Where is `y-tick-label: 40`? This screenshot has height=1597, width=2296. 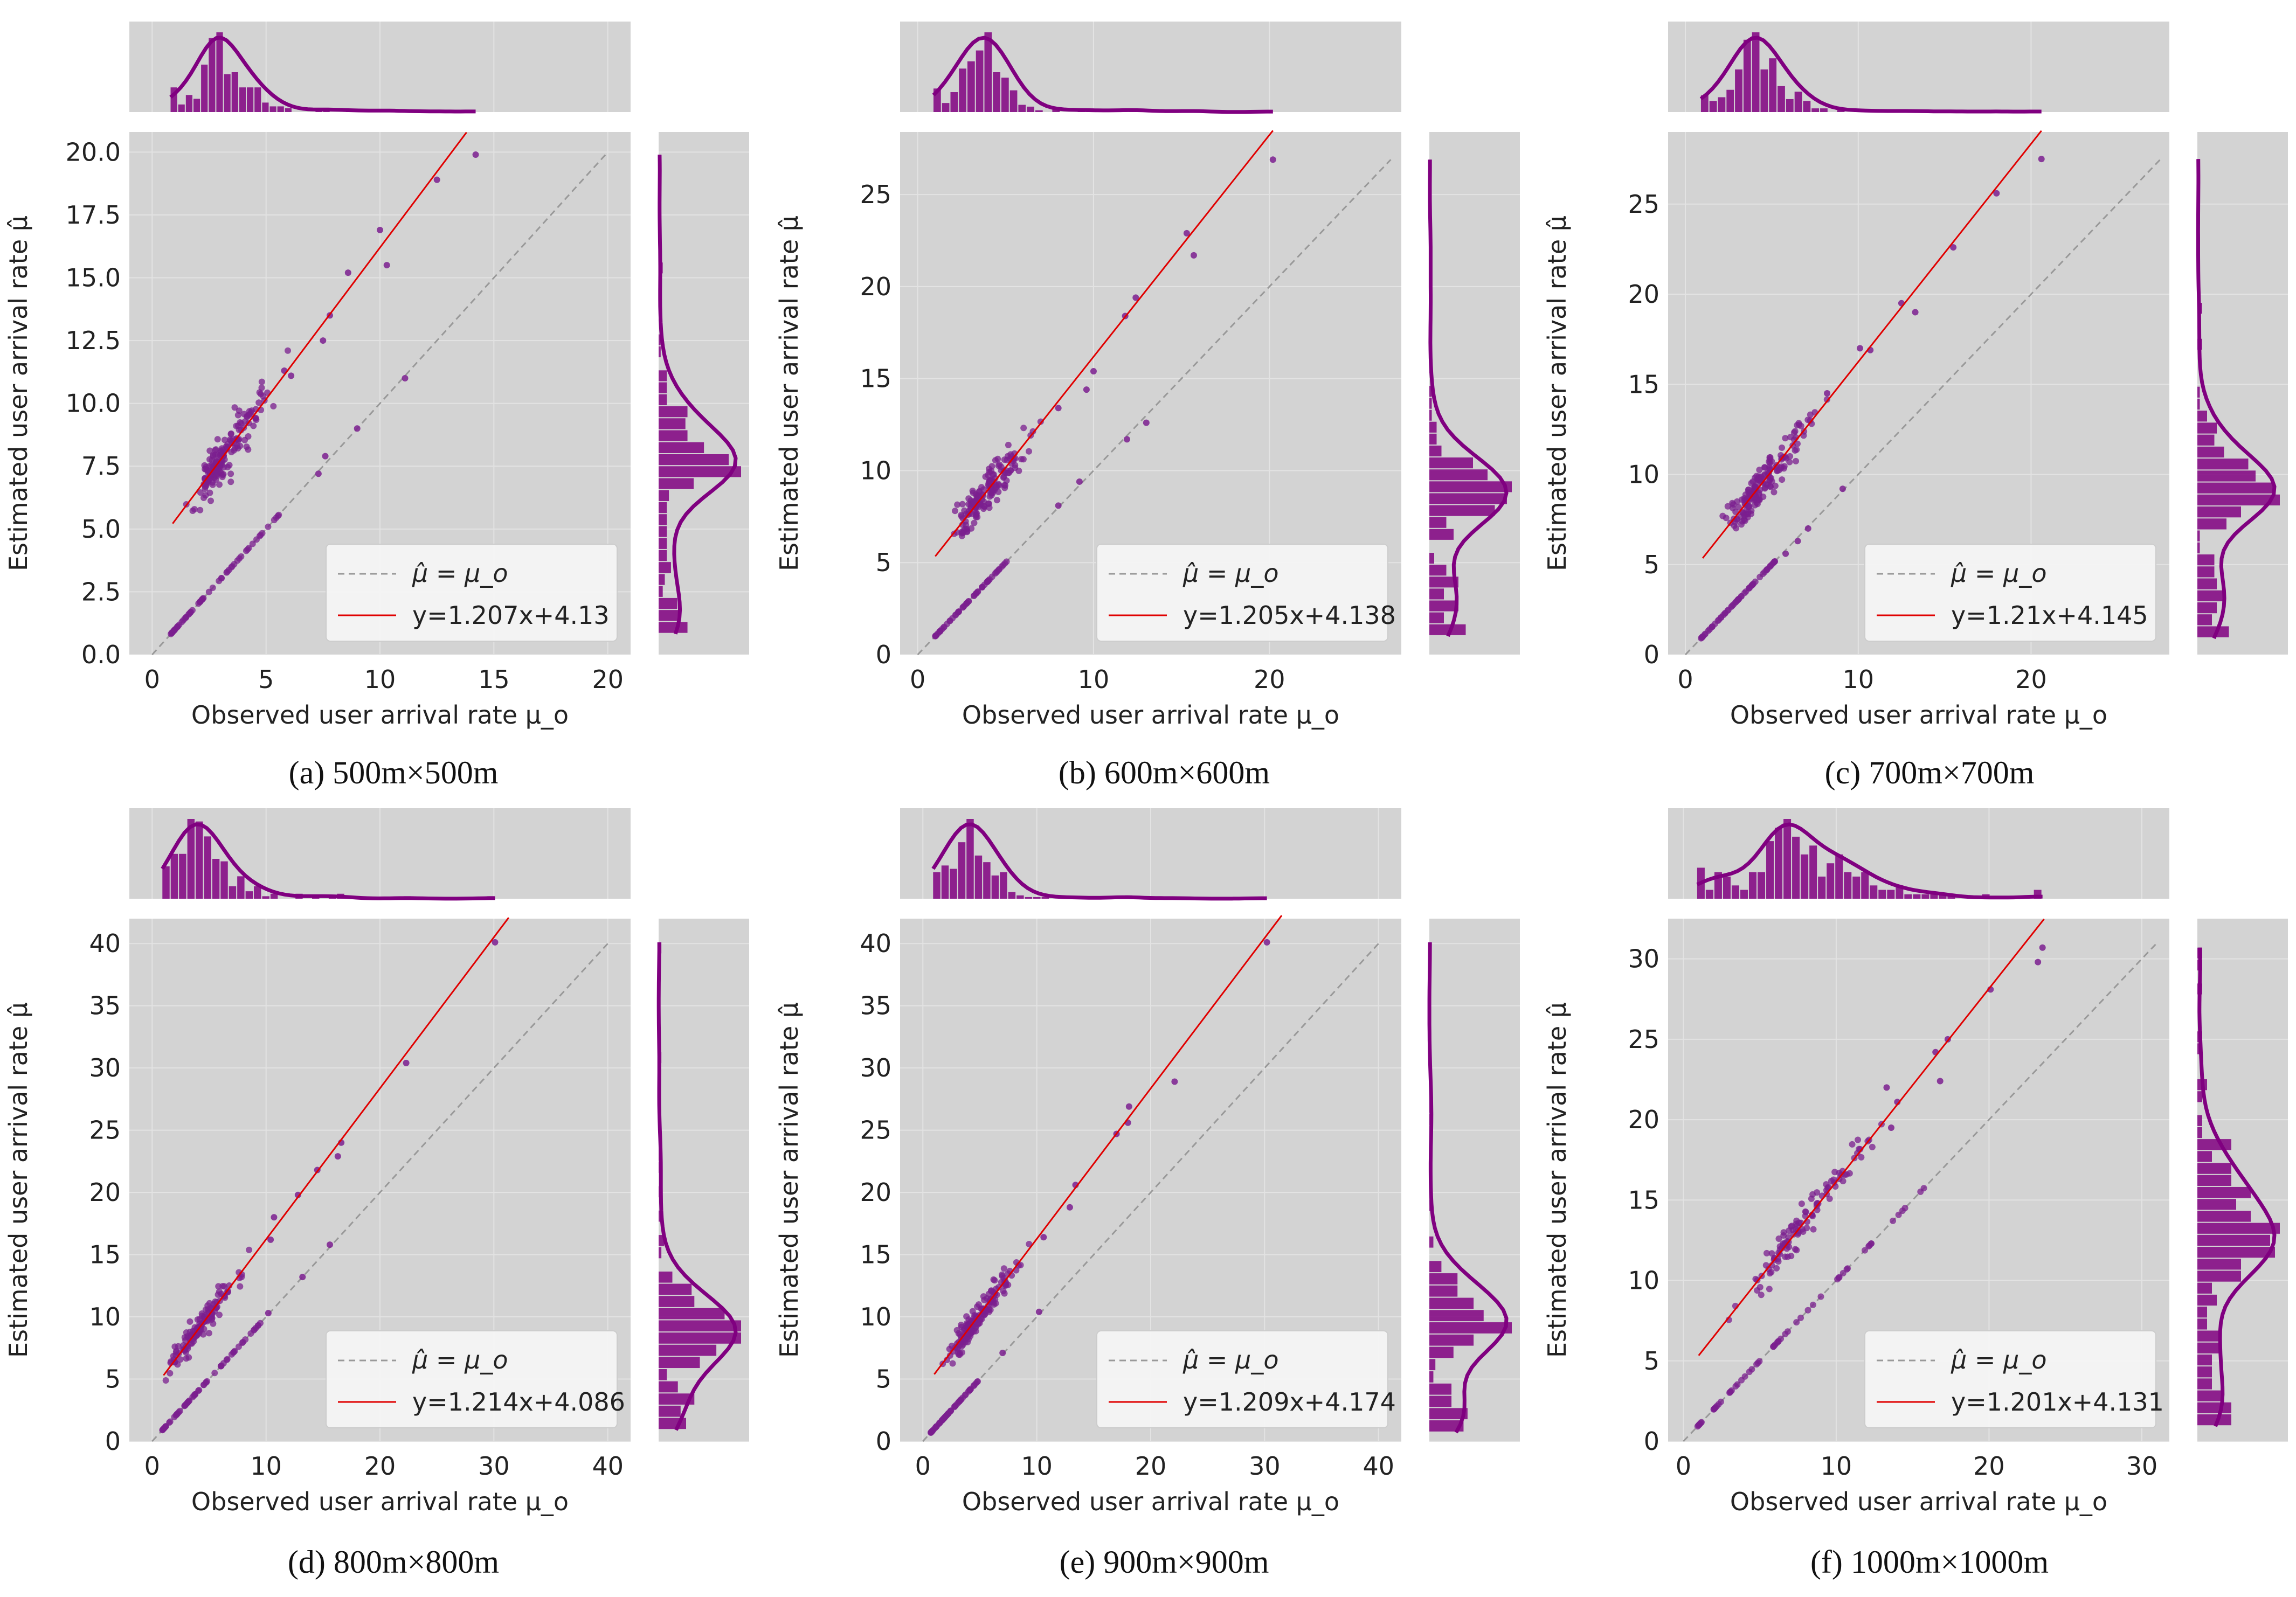
y-tick-label: 40 is located at coordinates (875, 943).